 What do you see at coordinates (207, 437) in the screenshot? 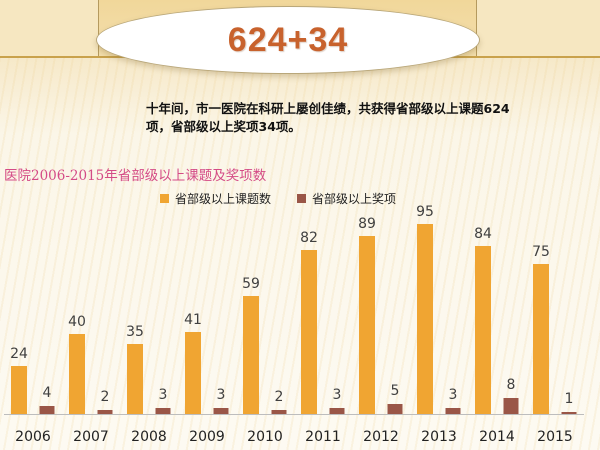
I see `x-tick-label-2009: 2009` at bounding box center [207, 437].